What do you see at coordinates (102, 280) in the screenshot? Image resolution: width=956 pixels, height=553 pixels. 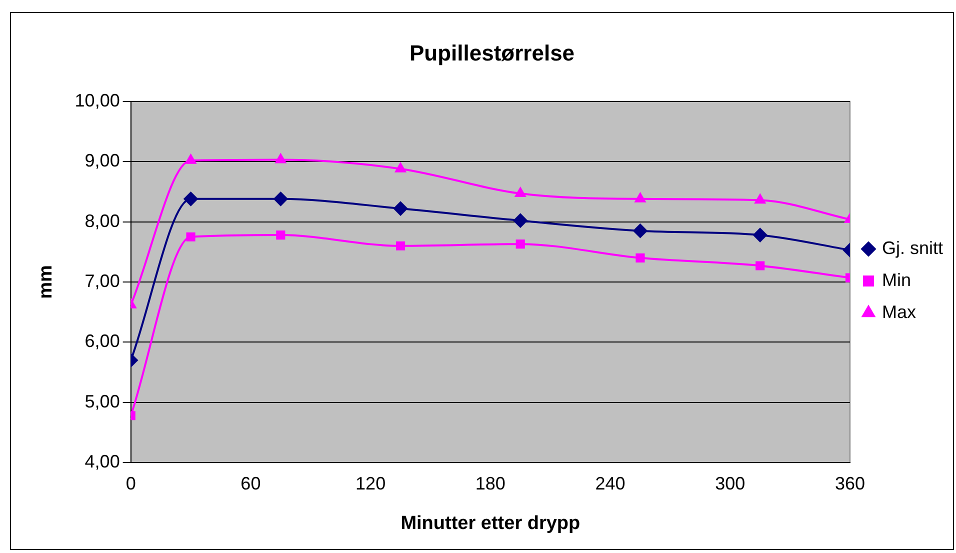 I see `y-tick-label: 7,00` at bounding box center [102, 280].